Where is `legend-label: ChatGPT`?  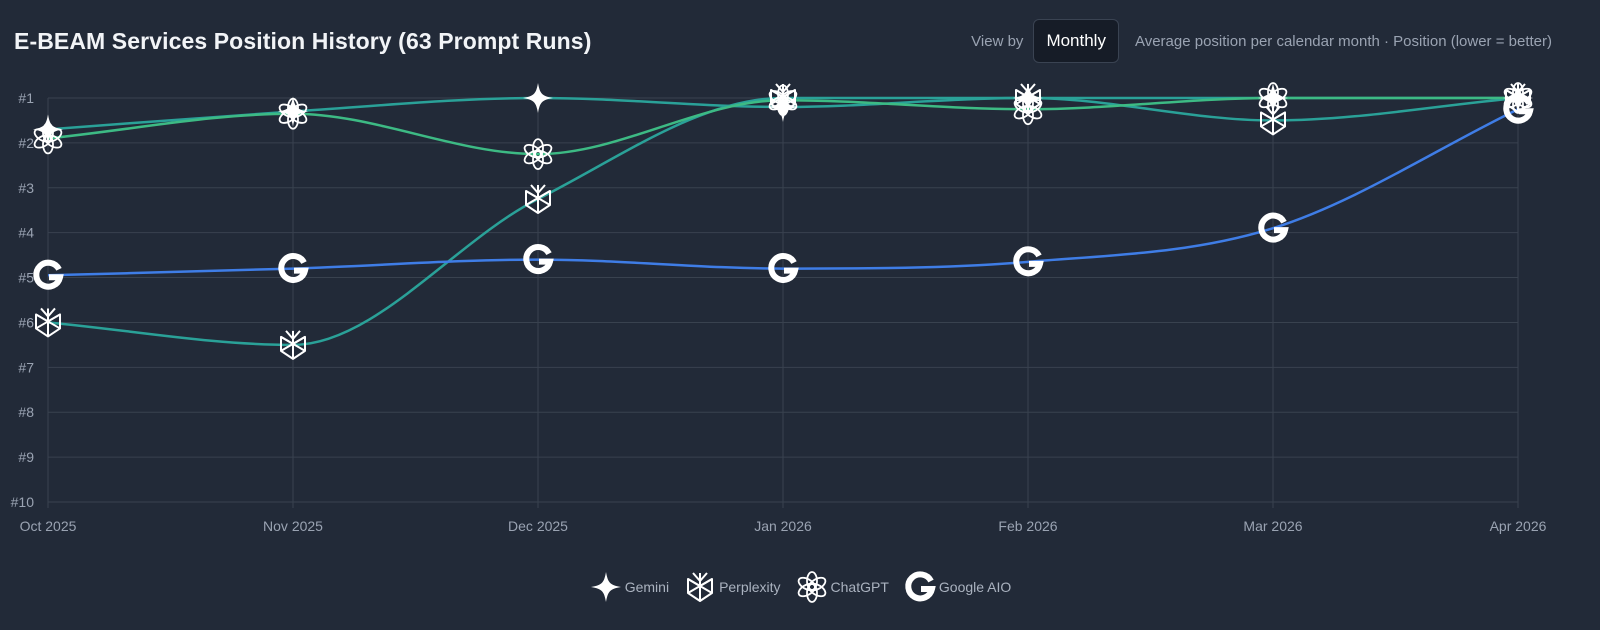 legend-label: ChatGPT is located at coordinates (859, 587).